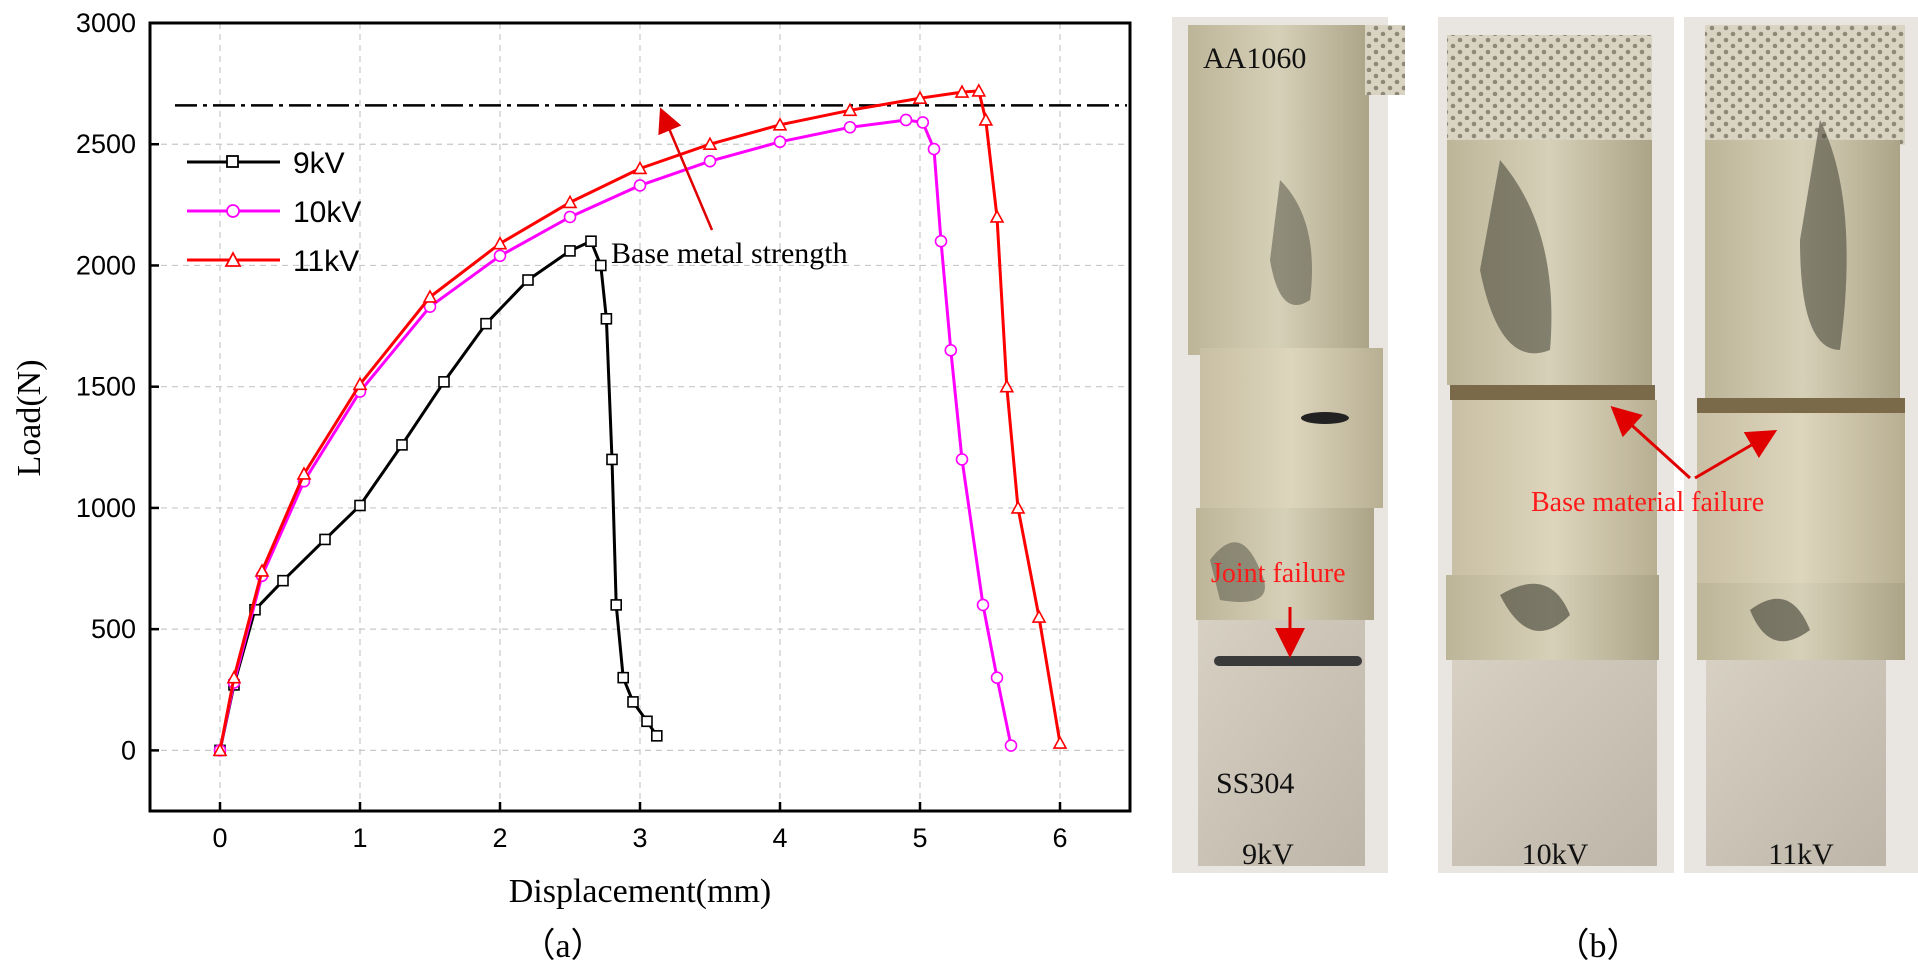  I want to click on legend-item-10kv: 10kV, so click(274, 212).